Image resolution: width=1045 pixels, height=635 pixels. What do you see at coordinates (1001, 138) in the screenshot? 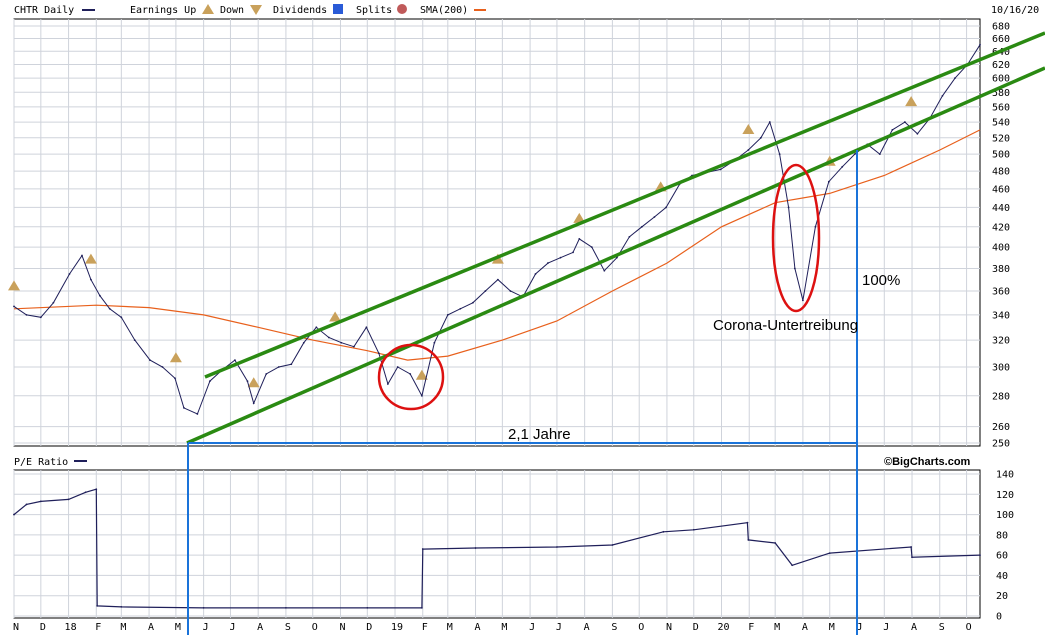
I see `price-tick-label: 520` at bounding box center [1001, 138].